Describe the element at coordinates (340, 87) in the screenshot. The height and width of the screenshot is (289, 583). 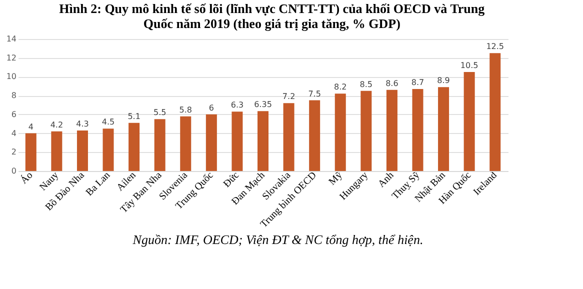
I see `data-label: 8.2` at that location.